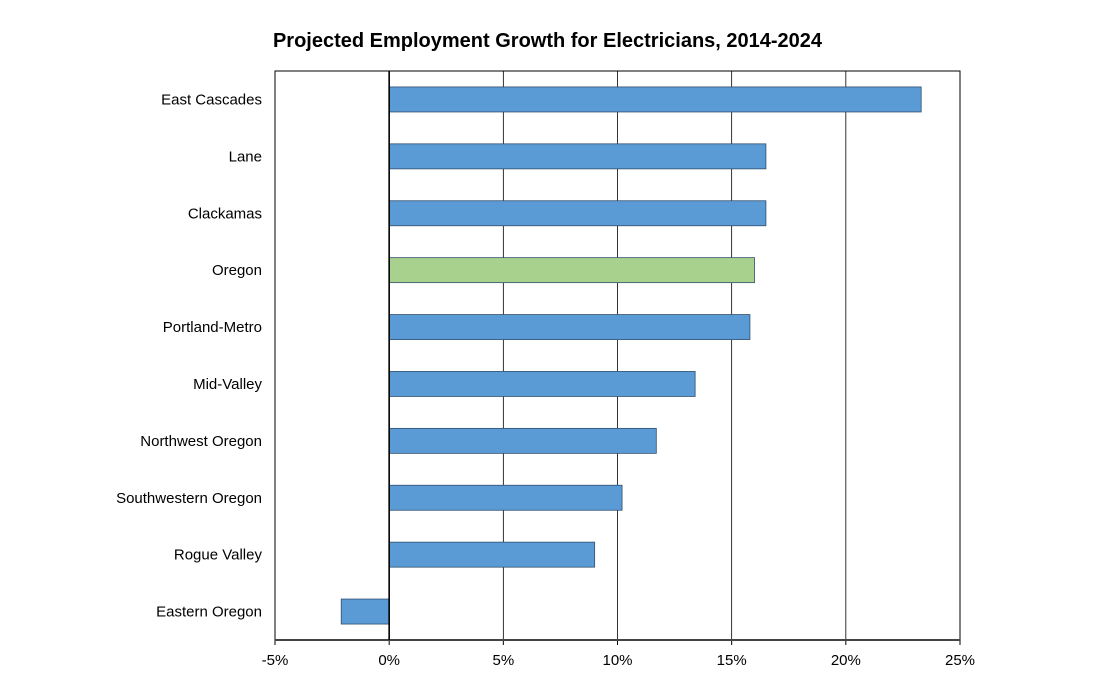  What do you see at coordinates (542, 384) in the screenshot?
I see `bar-mid-valley` at bounding box center [542, 384].